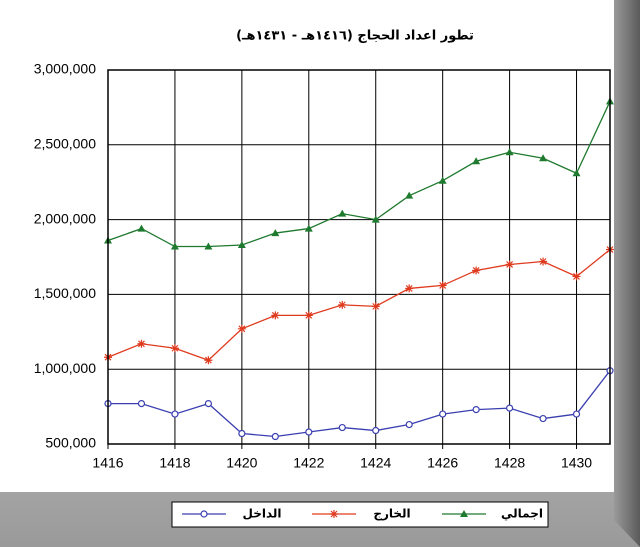 This screenshot has width=640, height=547. I want to click on legend-label: الداخل, so click(261, 514).